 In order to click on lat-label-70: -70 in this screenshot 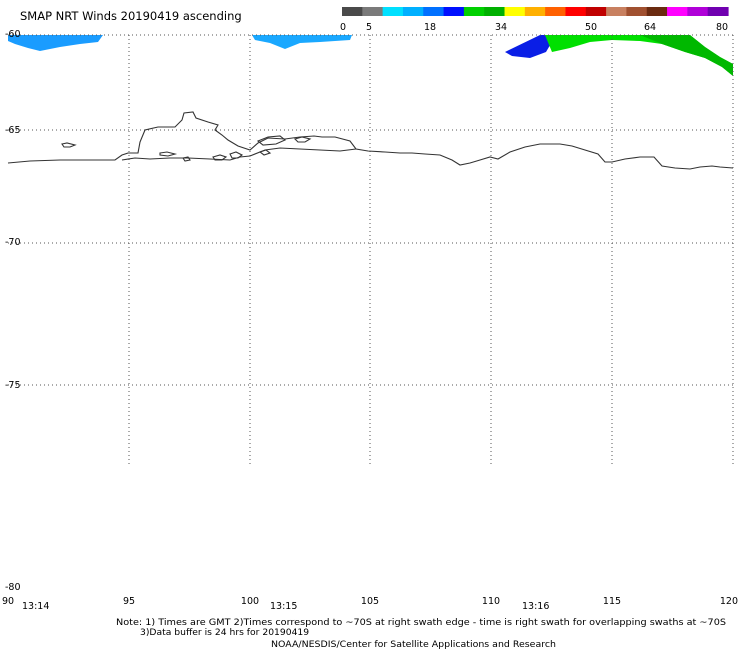, I will do `click(13, 242)`.